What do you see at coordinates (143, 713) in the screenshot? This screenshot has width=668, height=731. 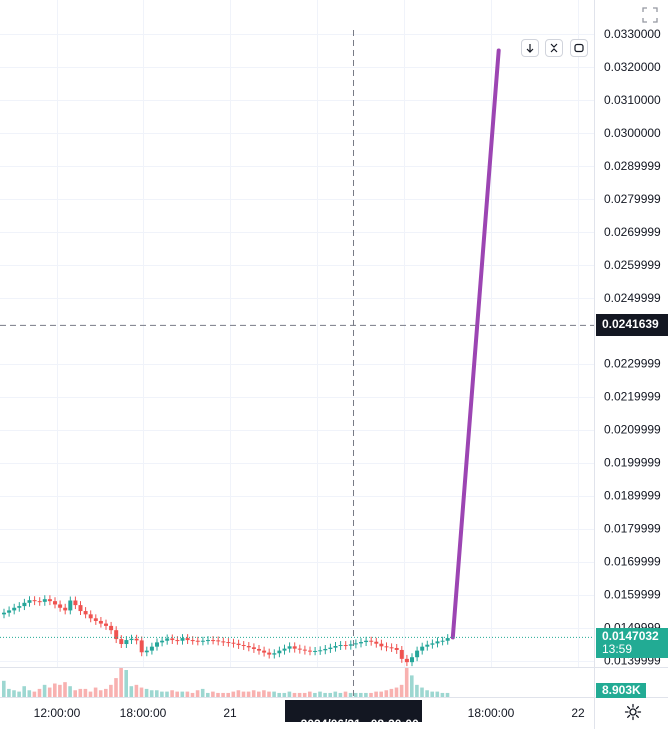 I see `time-tick-label: 18:00:00` at bounding box center [143, 713].